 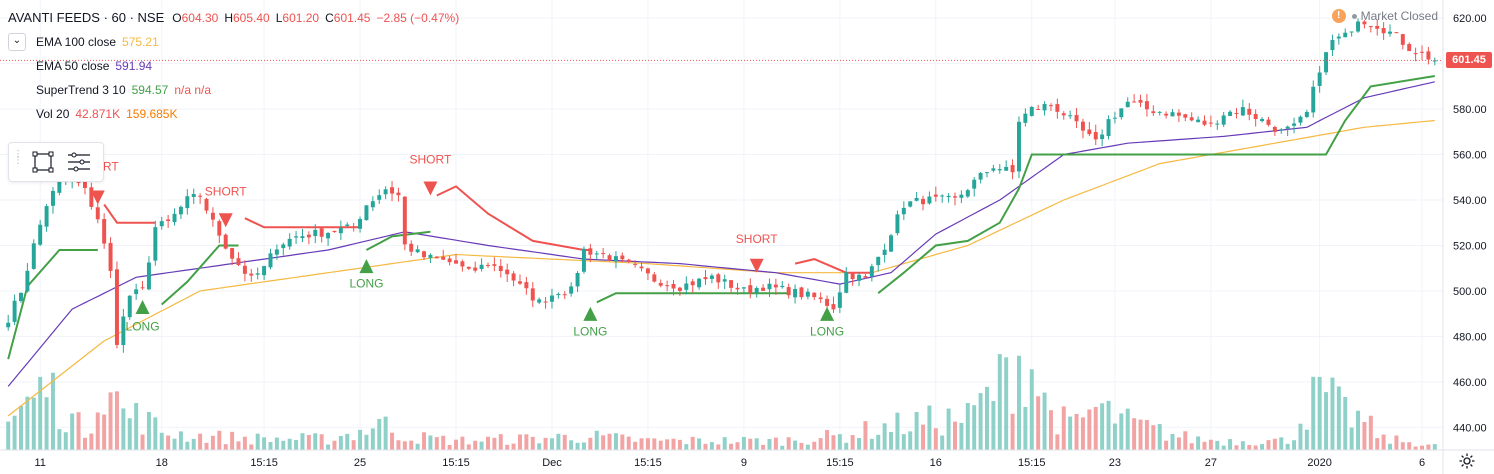 I want to click on rectangle-select-icon, so click(x=43, y=162).